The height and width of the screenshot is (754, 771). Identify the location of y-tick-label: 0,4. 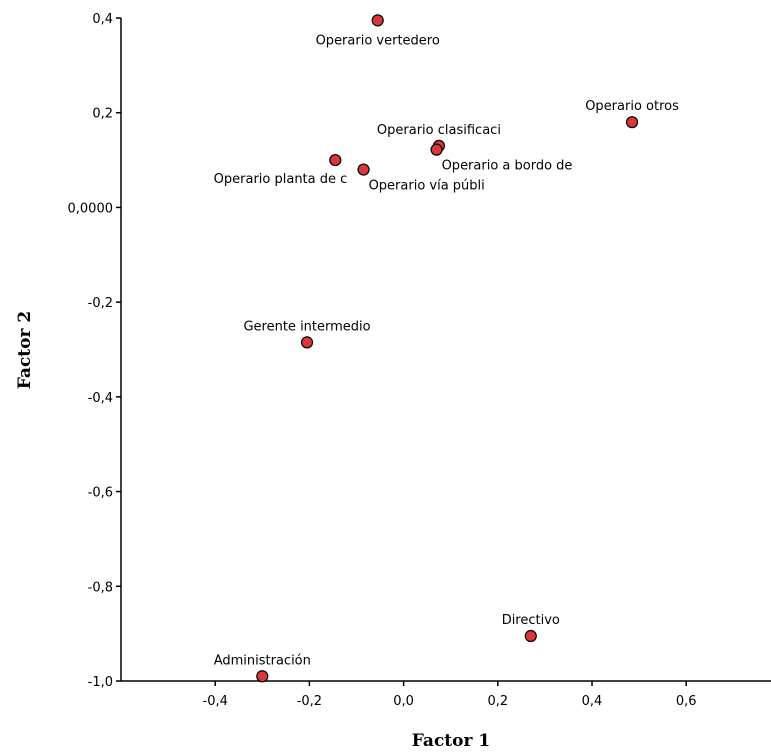
(102, 19).